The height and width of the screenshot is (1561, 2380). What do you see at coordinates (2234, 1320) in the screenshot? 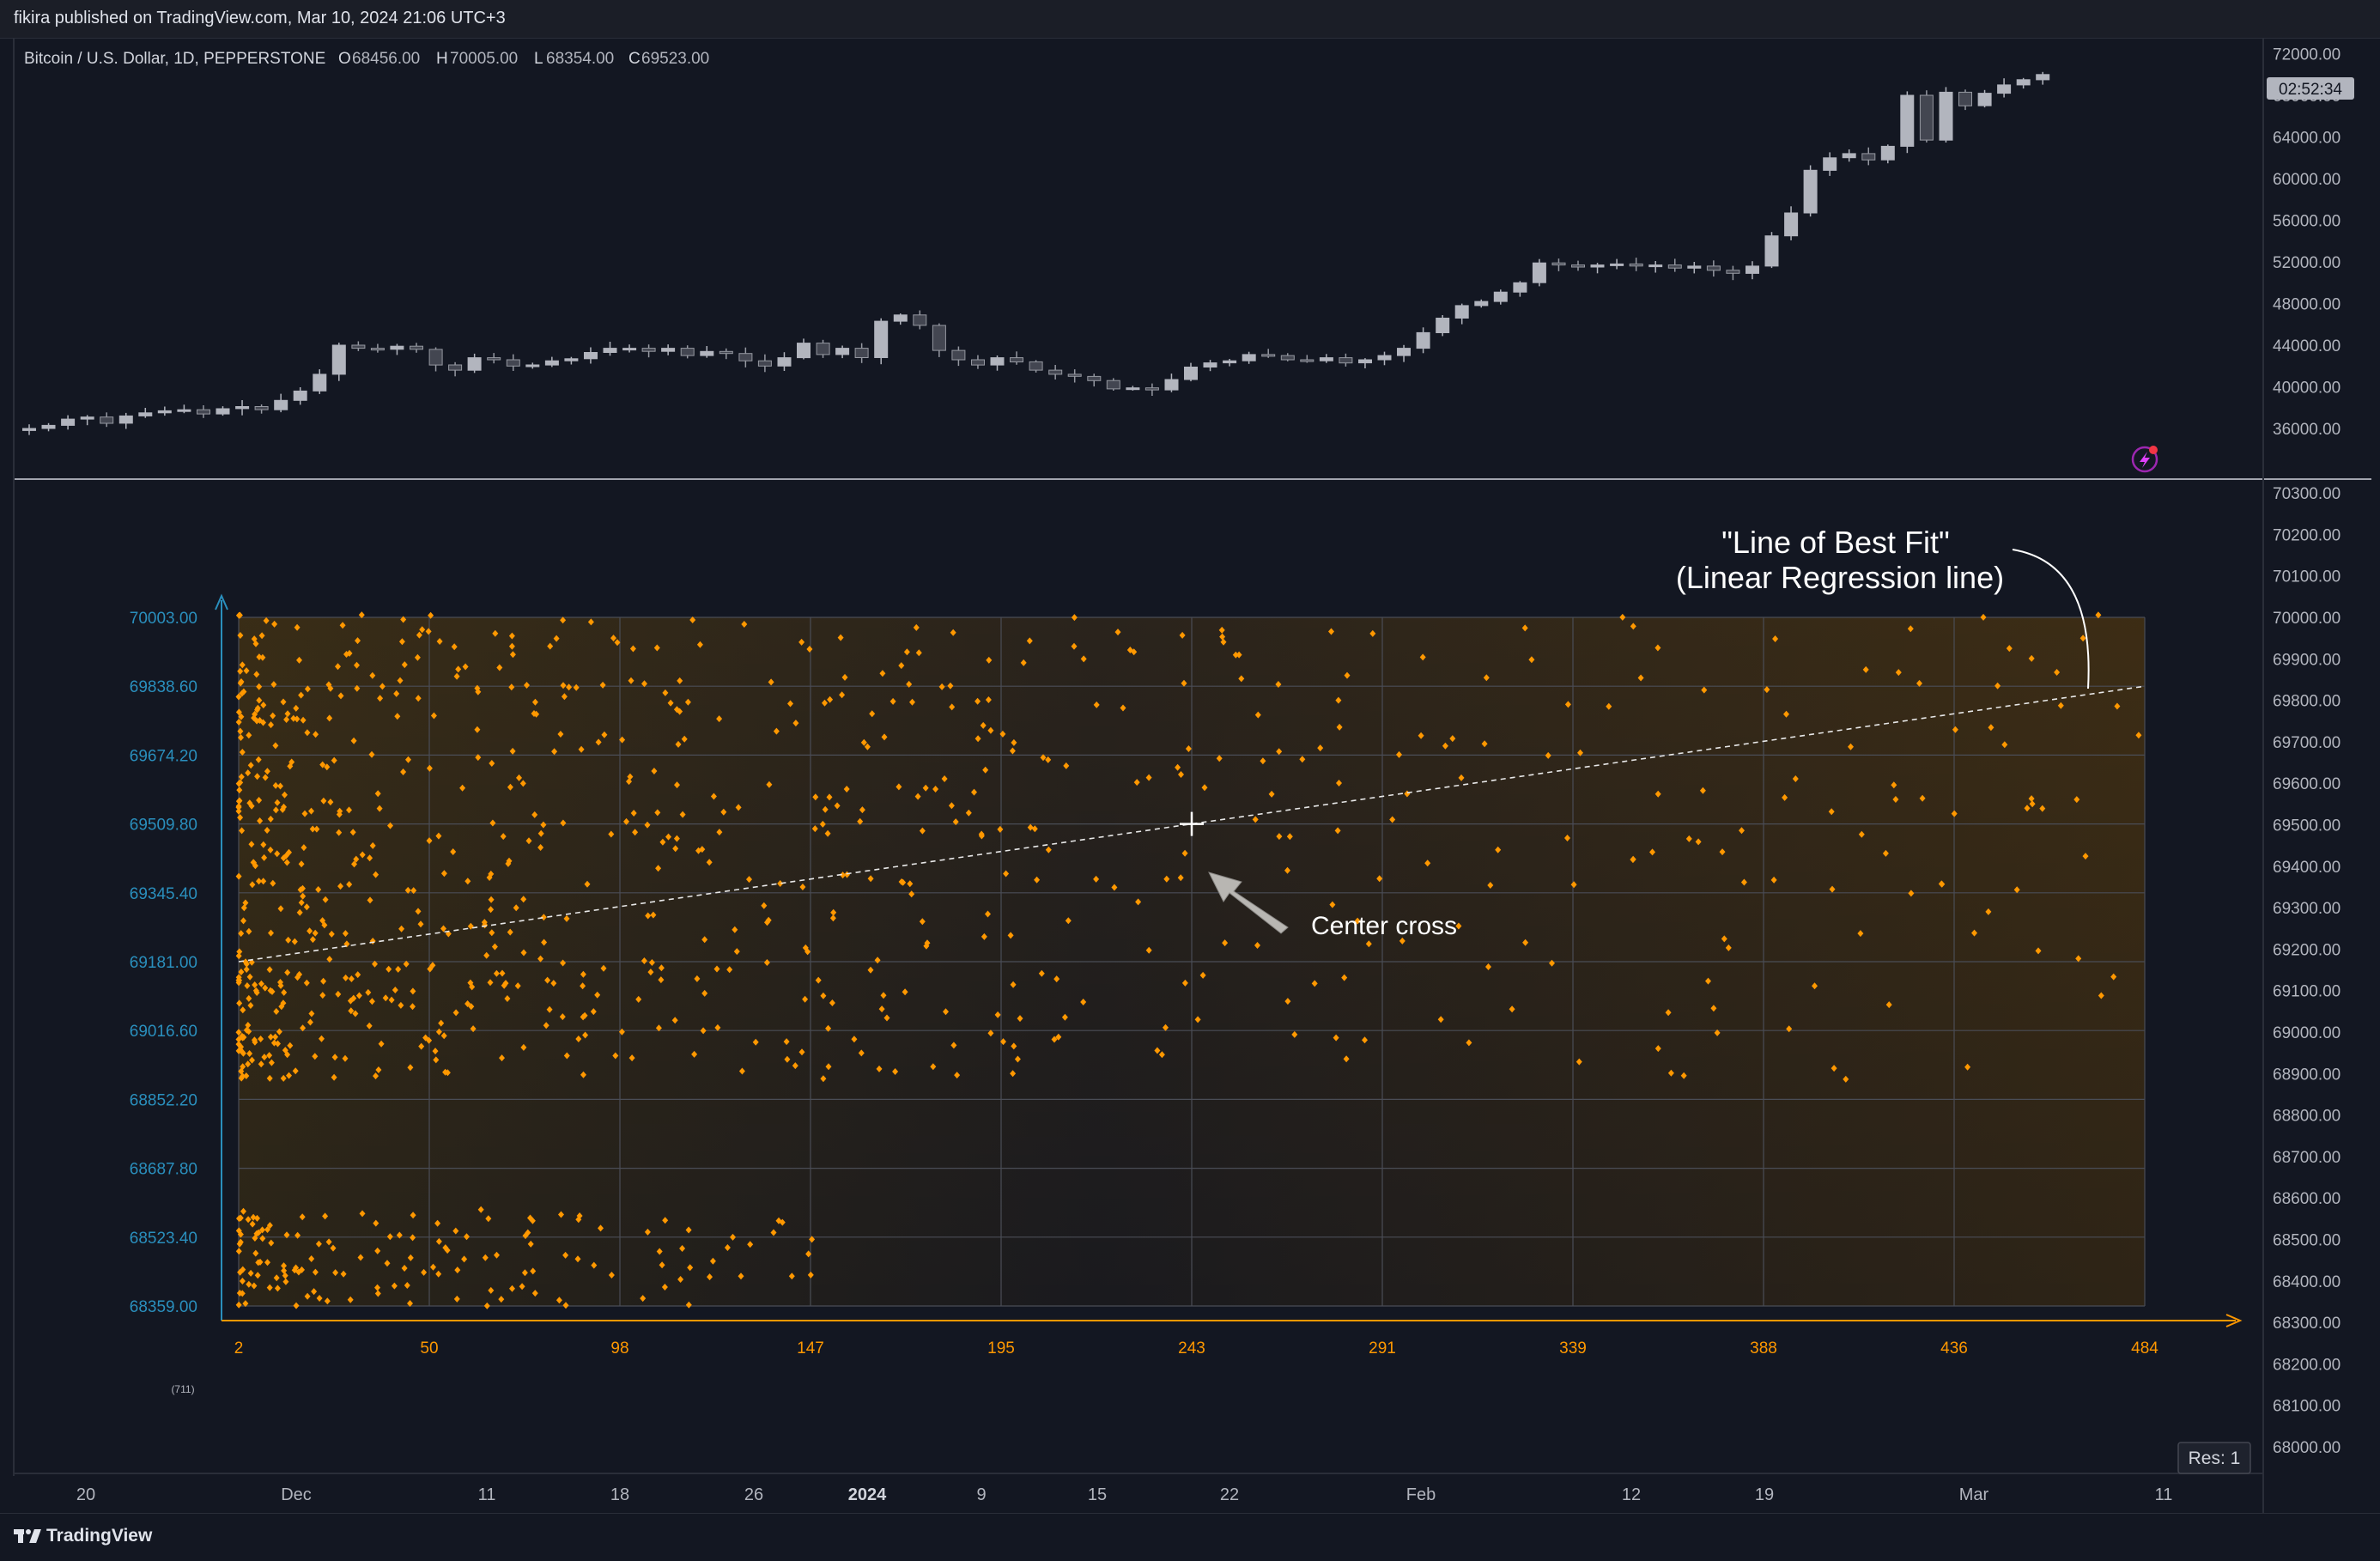
I see `x-axis-arrow-icon` at bounding box center [2234, 1320].